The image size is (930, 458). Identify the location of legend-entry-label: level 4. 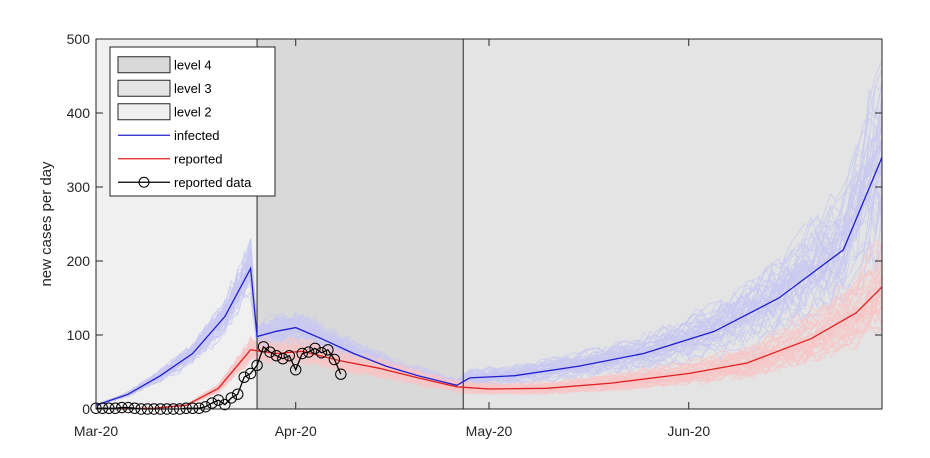
(193, 64).